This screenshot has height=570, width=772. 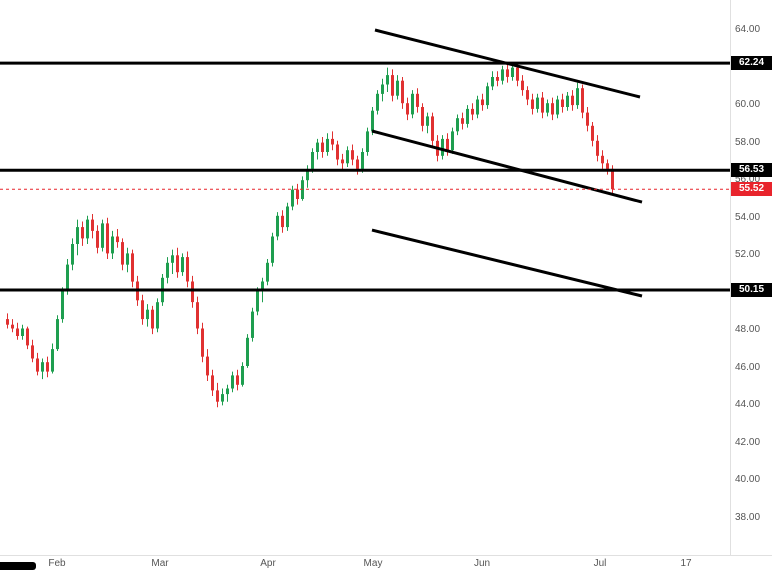 I want to click on current-price-badge: 55.52, so click(x=751, y=189).